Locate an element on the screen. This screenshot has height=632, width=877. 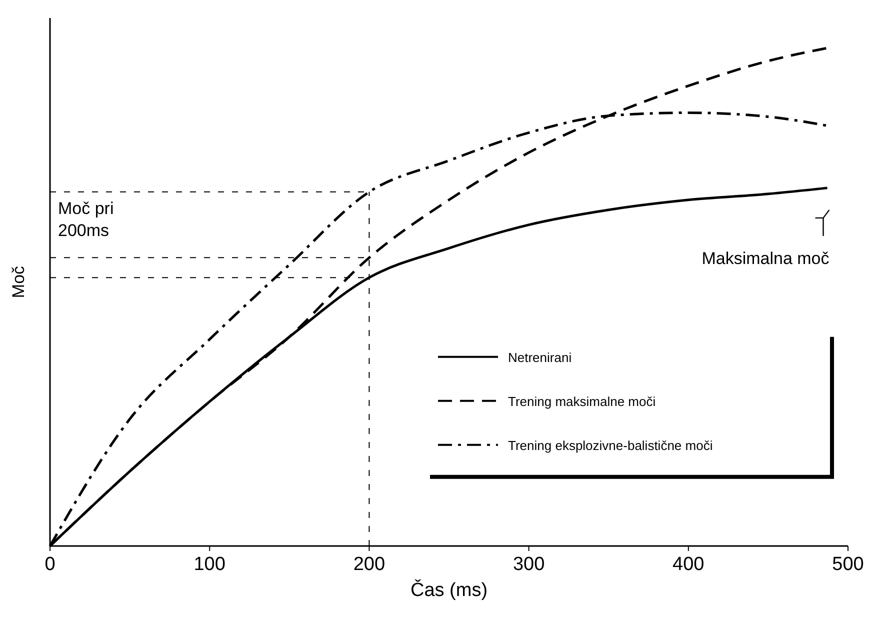
x-tick-label: 0 is located at coordinates (50, 564).